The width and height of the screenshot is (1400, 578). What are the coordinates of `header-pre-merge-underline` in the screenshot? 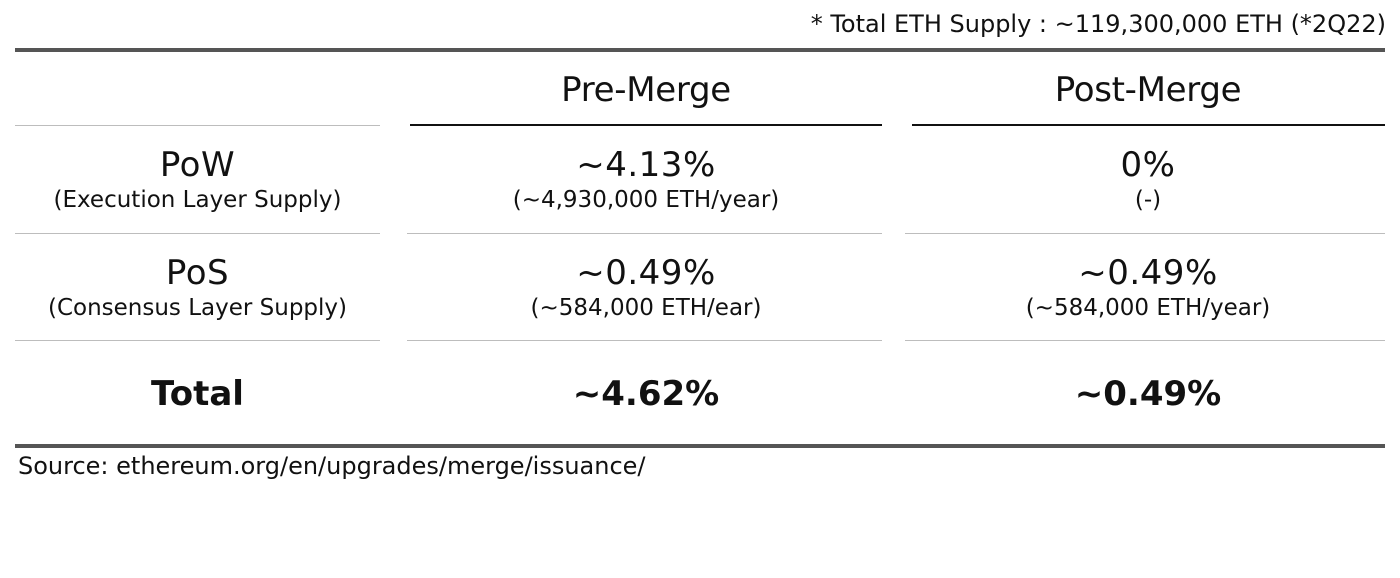 It's located at (646, 125).